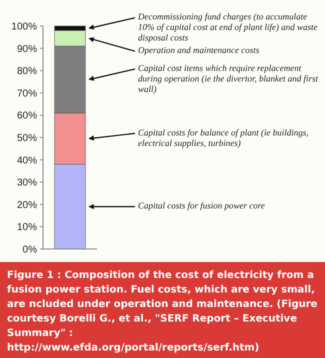 This screenshot has width=325, height=358. Describe the element at coordinates (27, 205) in the screenshot. I see `y-tick-label: 20%` at that location.